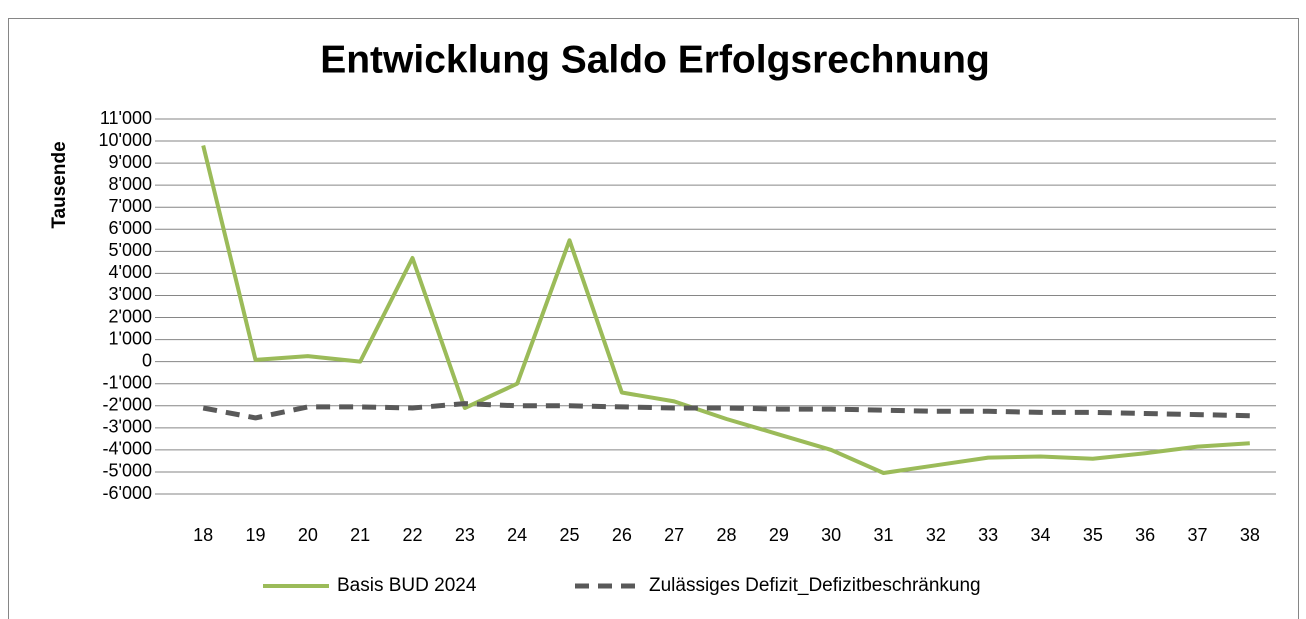 Image resolution: width=1306 pixels, height=619 pixels. What do you see at coordinates (1145, 535) in the screenshot?
I see `x-tick-label: 36` at bounding box center [1145, 535].